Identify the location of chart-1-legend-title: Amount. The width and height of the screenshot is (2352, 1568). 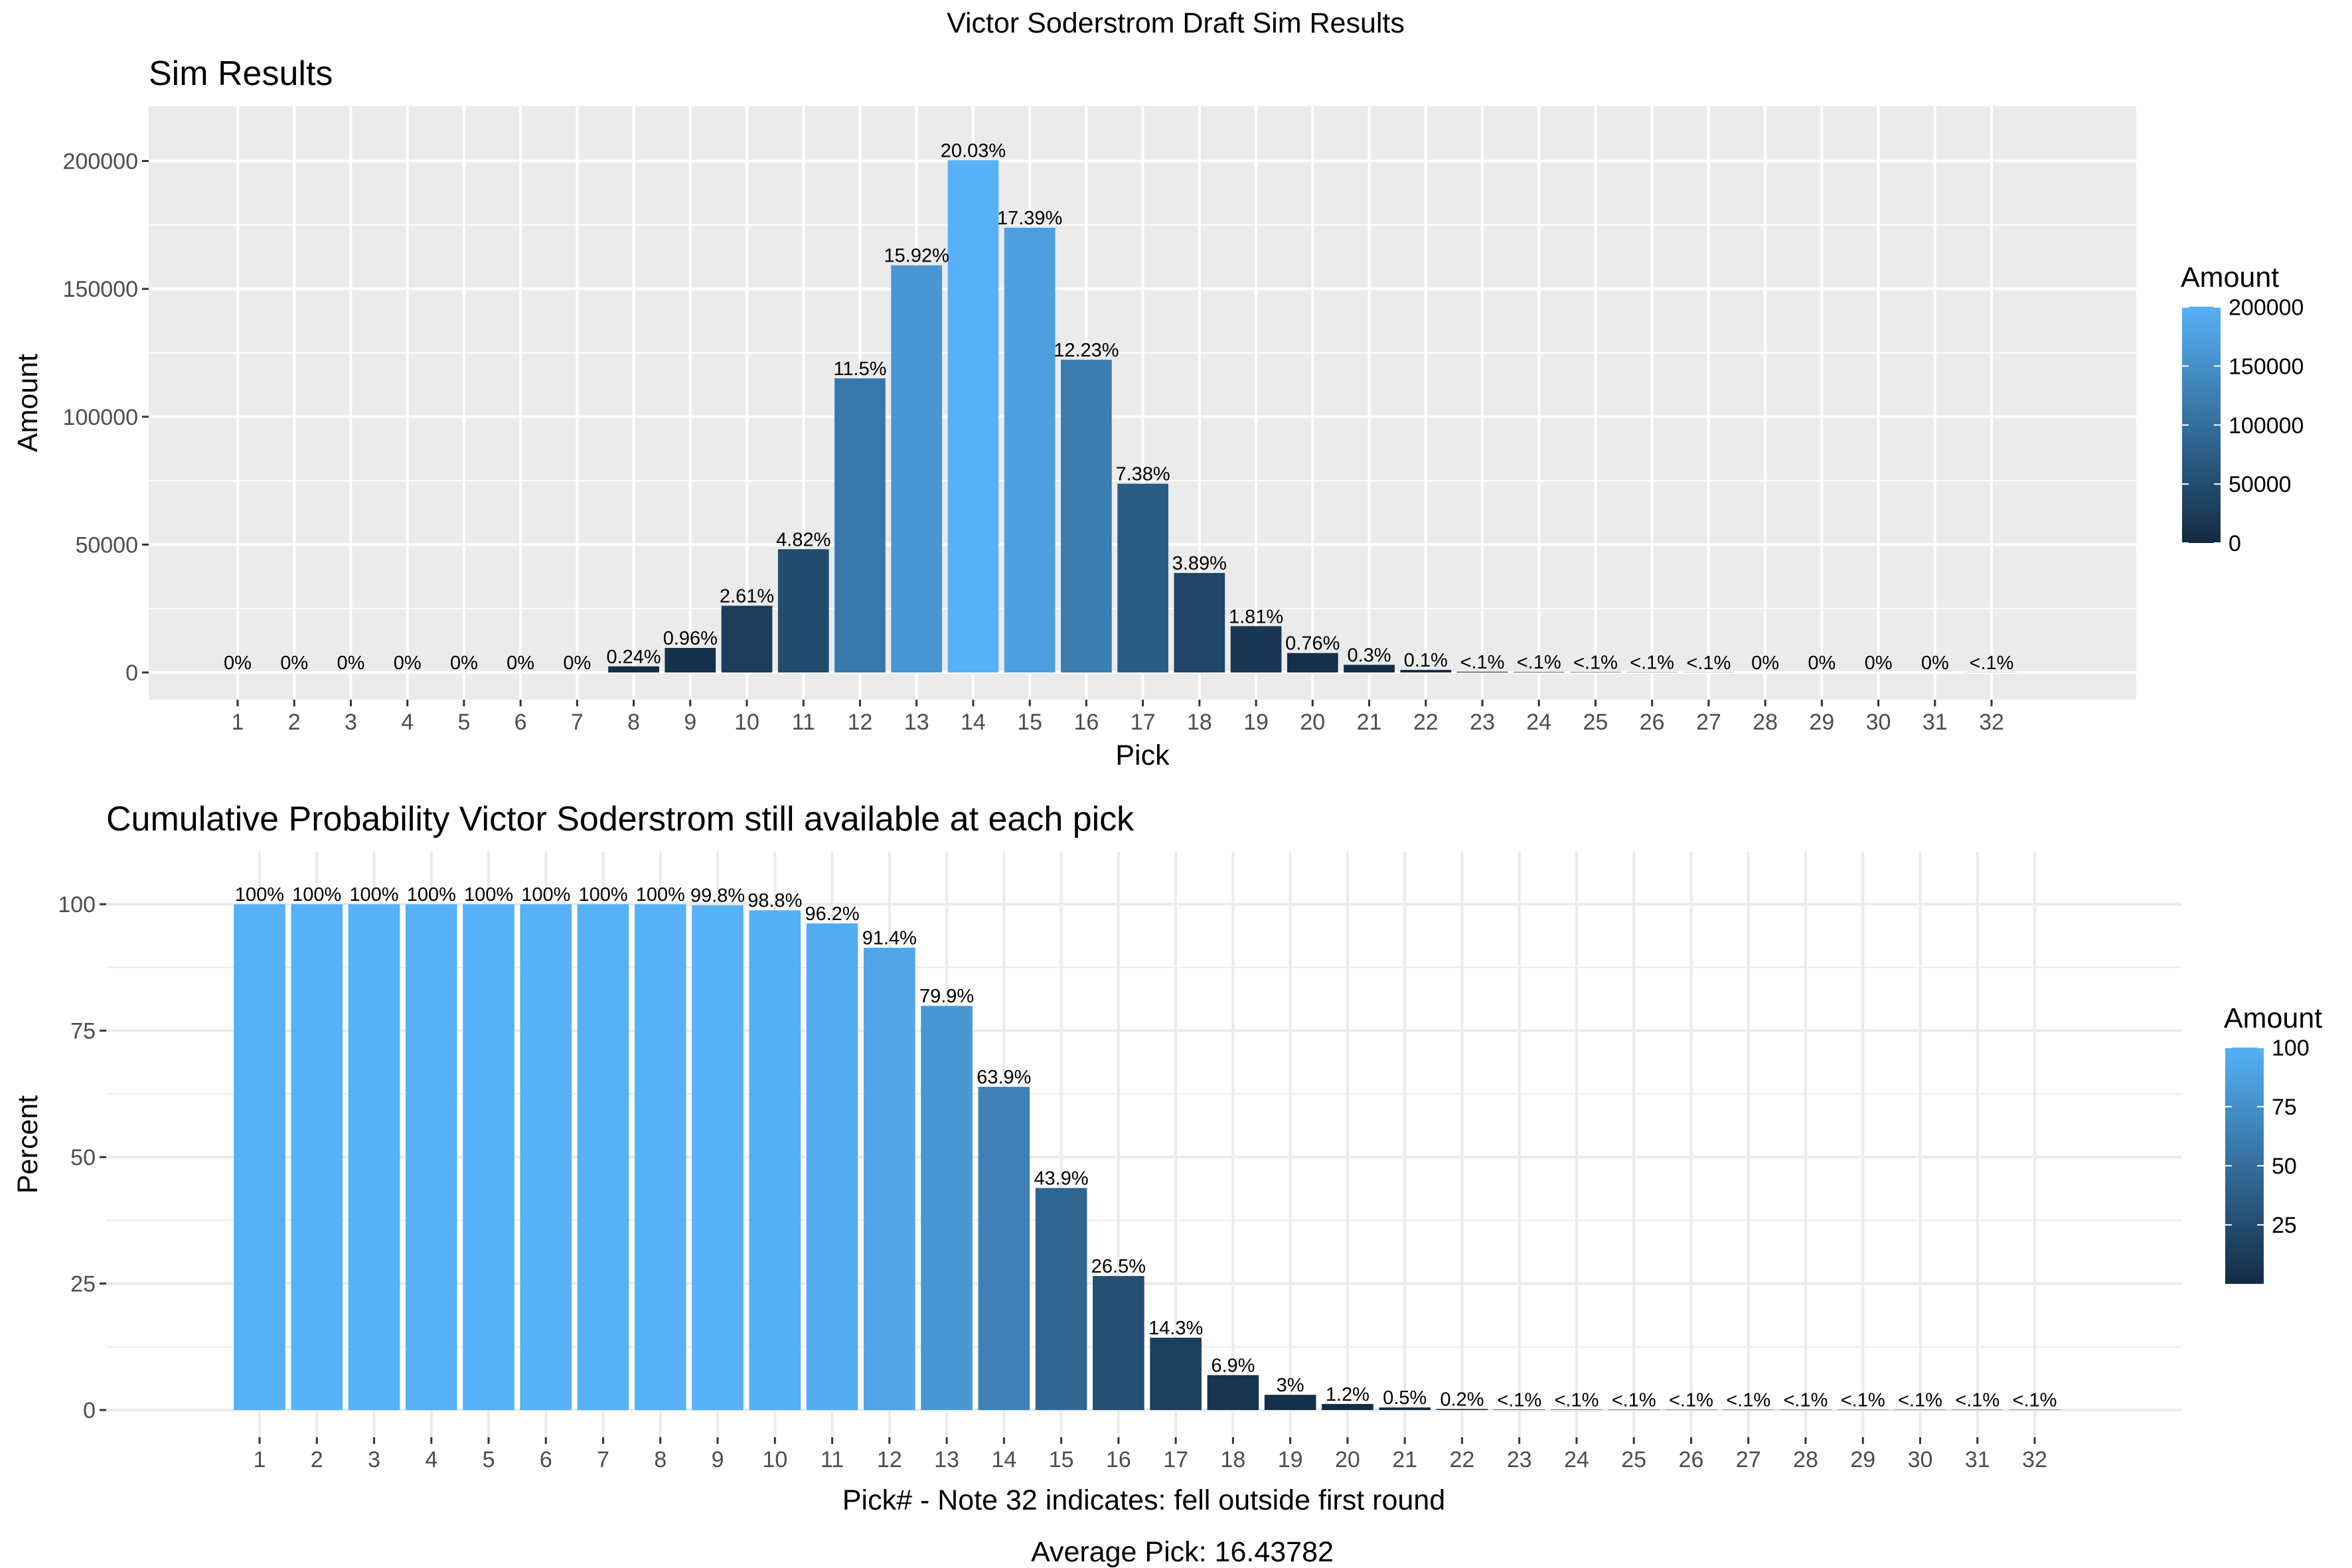
(2230, 278).